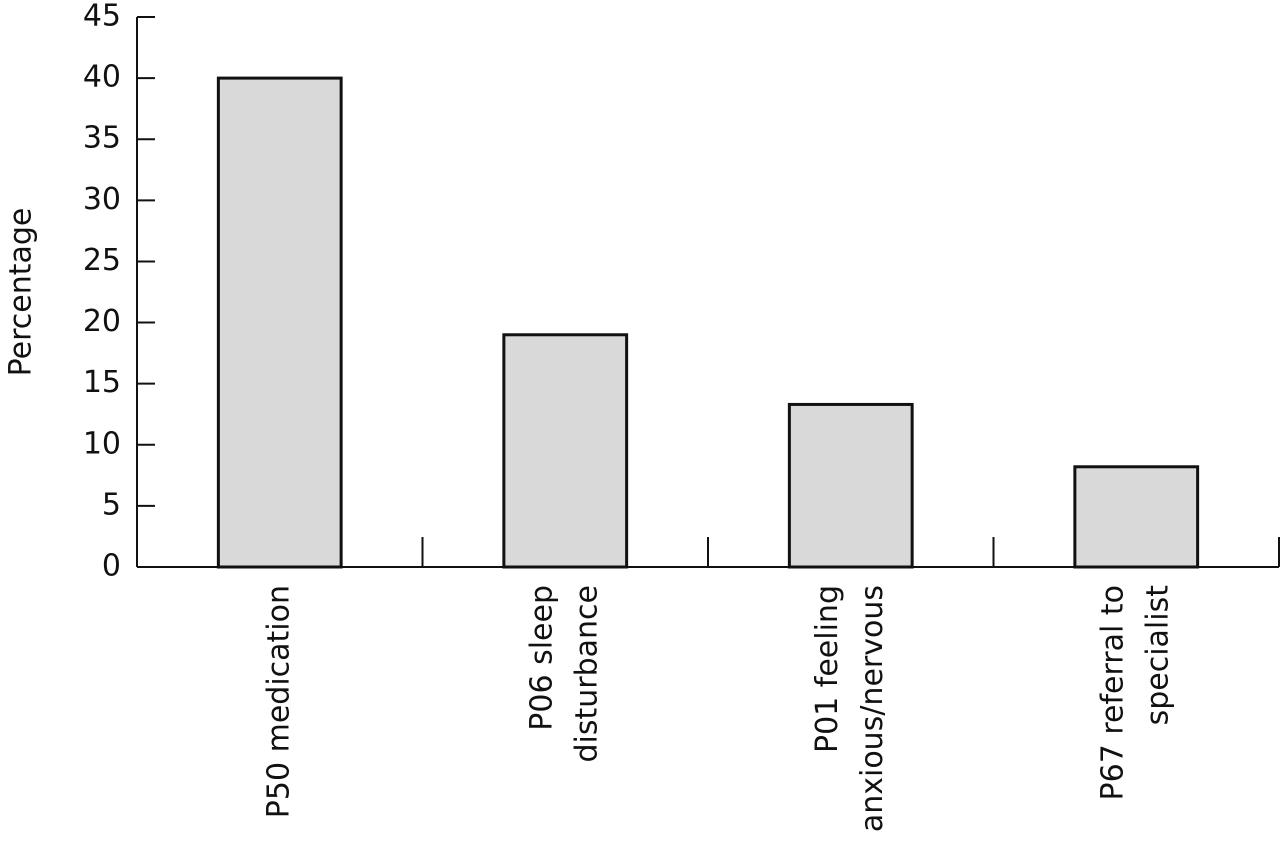  I want to click on y-axis-label: Percentage, so click(21, 292).